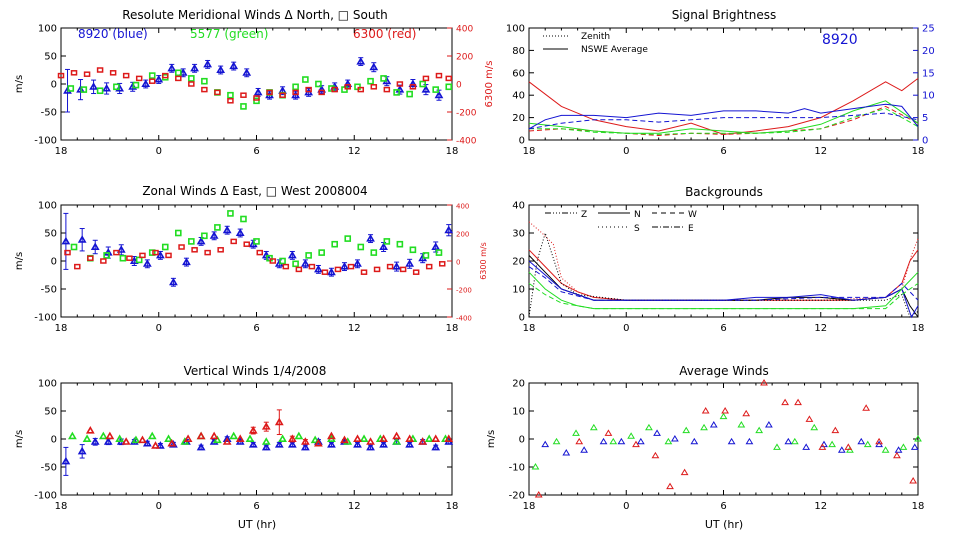 Image resolution: width=960 pixels, height=540 pixels. Describe the element at coordinates (518, 412) in the screenshot. I see `y-tick-label: 10` at that location.